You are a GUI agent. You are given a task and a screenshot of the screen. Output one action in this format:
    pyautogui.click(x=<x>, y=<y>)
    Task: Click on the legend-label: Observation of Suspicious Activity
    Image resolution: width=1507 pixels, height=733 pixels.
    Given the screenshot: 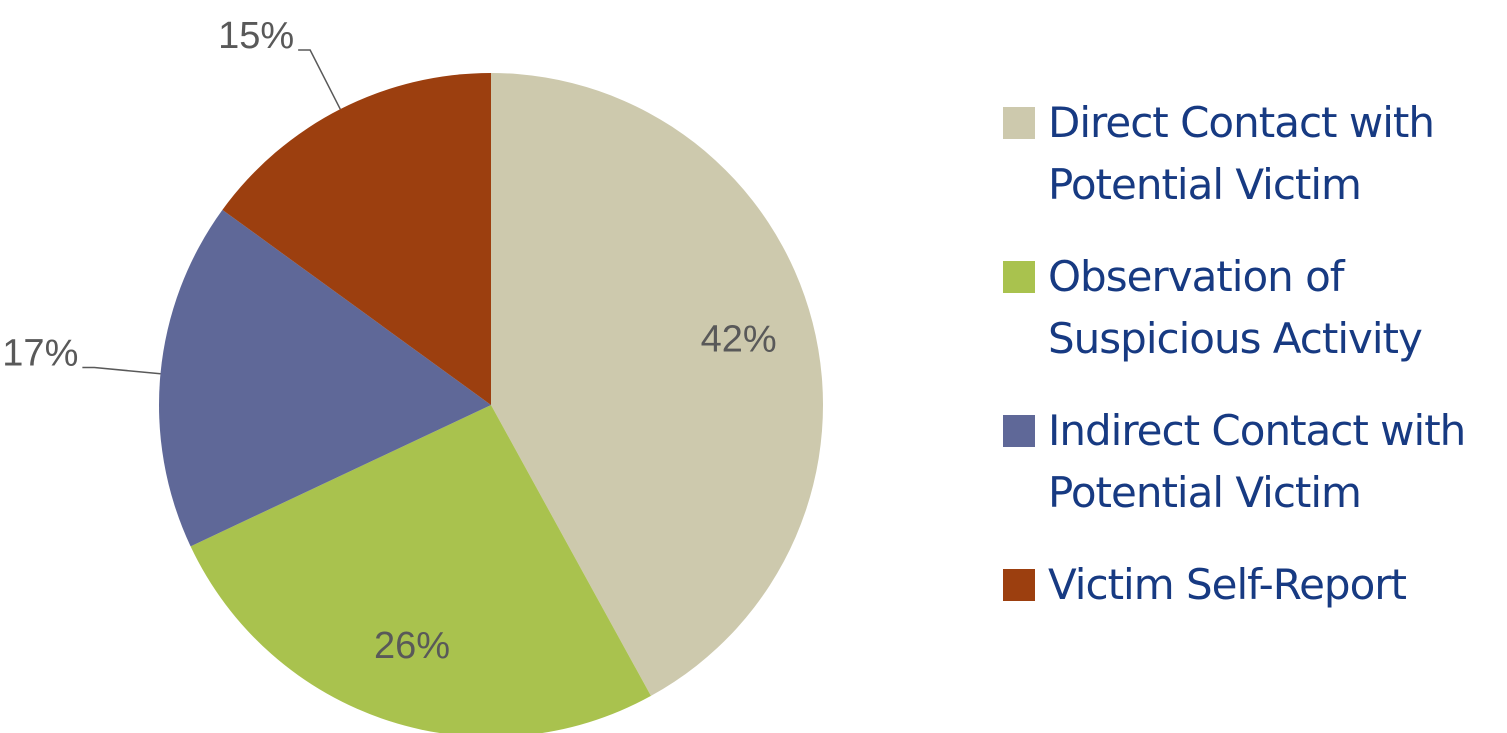 What is the action you would take?
    pyautogui.click(x=1235, y=307)
    